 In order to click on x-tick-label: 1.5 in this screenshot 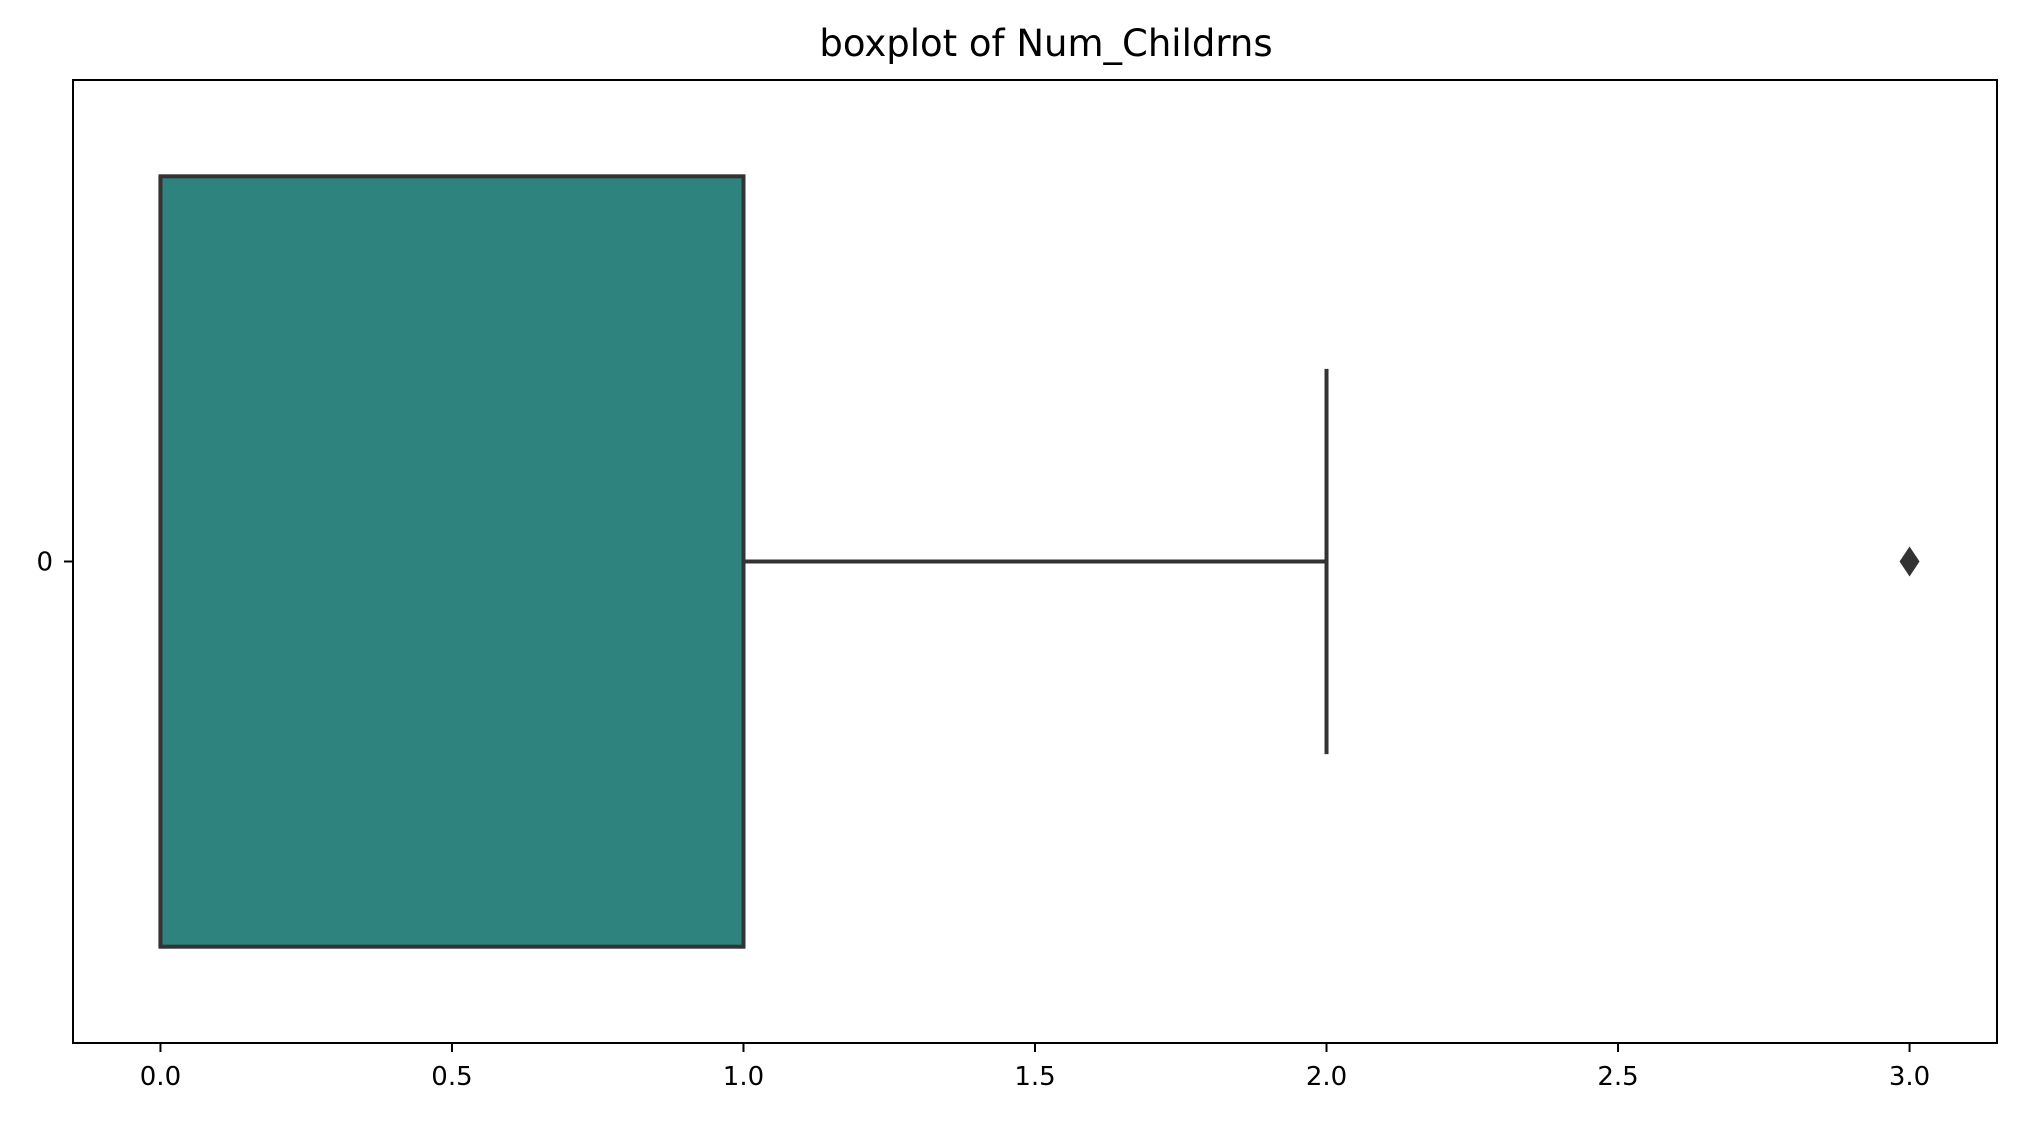, I will do `click(1034, 1077)`.